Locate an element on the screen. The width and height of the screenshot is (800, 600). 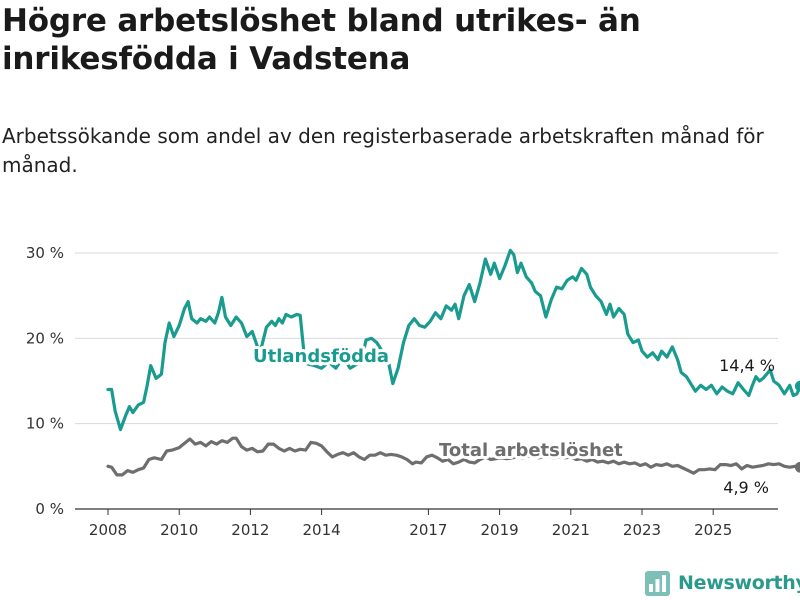
end-point-utlandsfodda is located at coordinates (797, 386).